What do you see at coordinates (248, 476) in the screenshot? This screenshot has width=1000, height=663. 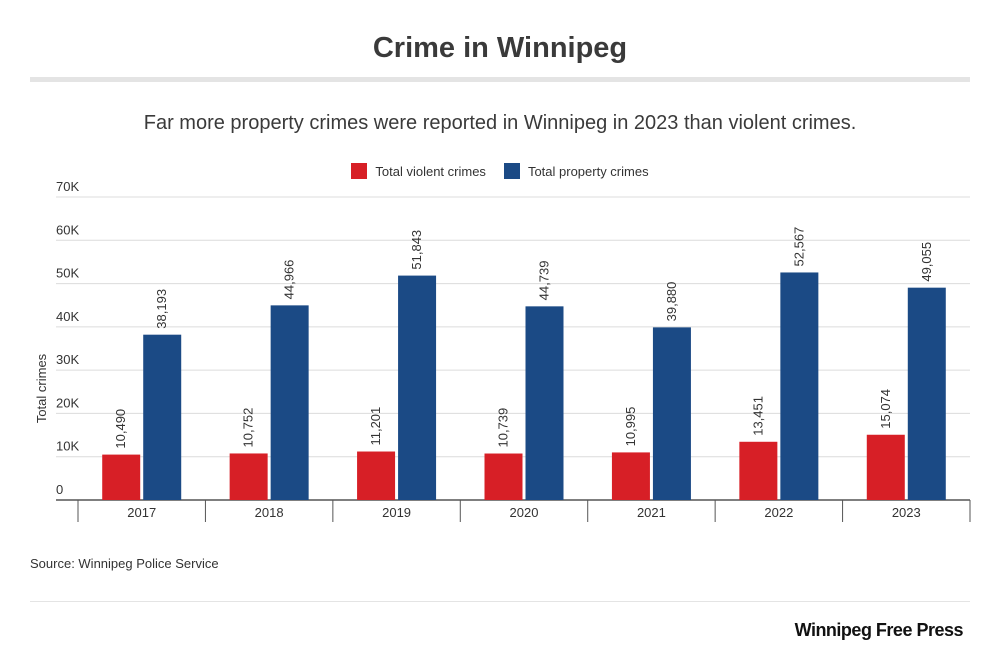 I see `bar-violent-2018` at bounding box center [248, 476].